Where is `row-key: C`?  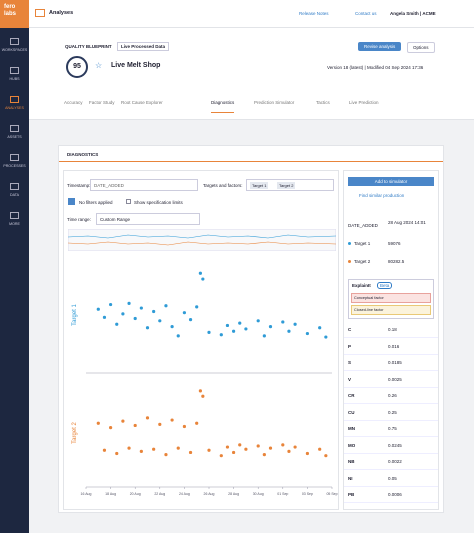 row-key: C is located at coordinates (350, 329).